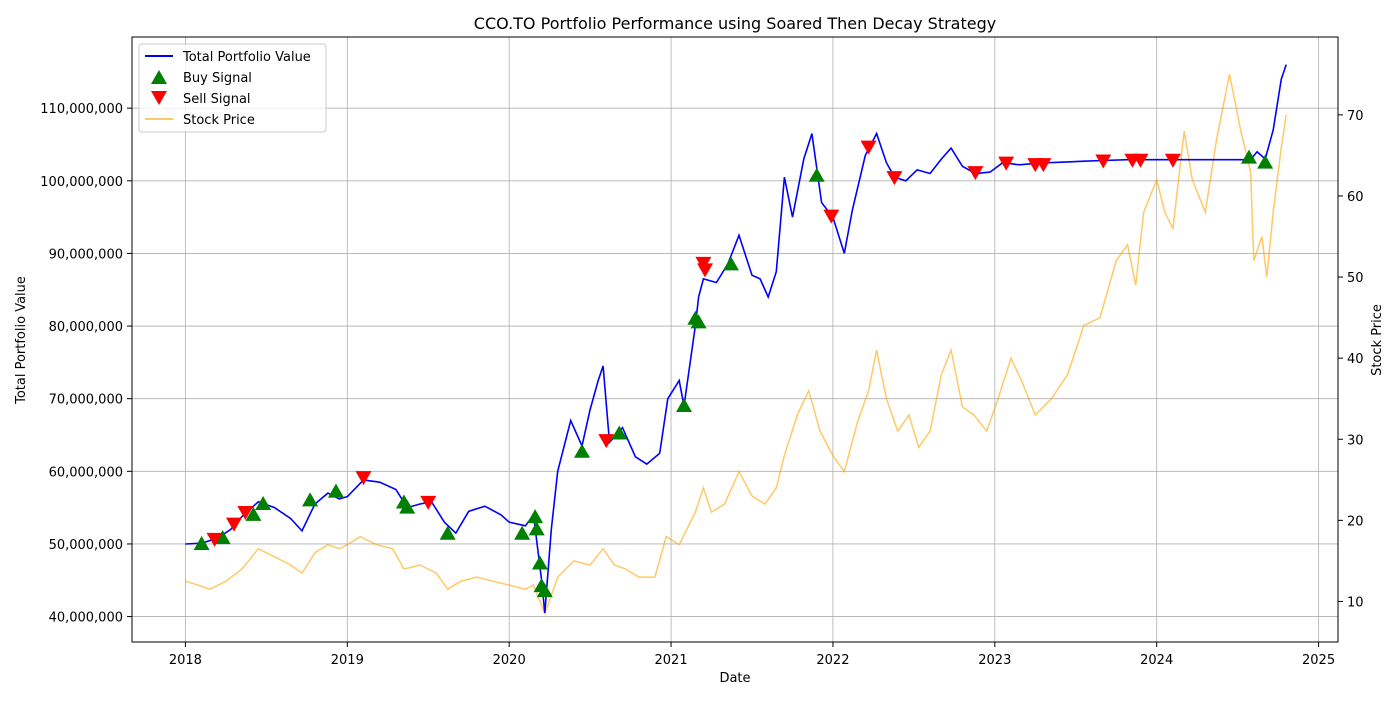 The image size is (1400, 704). I want to click on legend-sell-swatch, so click(159, 98).